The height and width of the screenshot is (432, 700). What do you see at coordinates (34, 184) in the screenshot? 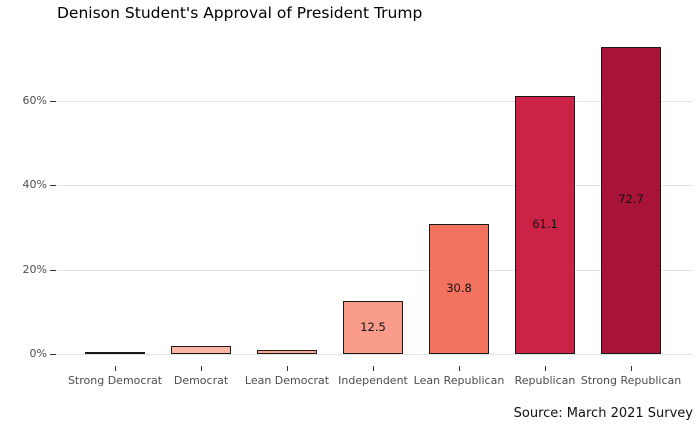
I see `y-axis-label: 40%` at bounding box center [34, 184].